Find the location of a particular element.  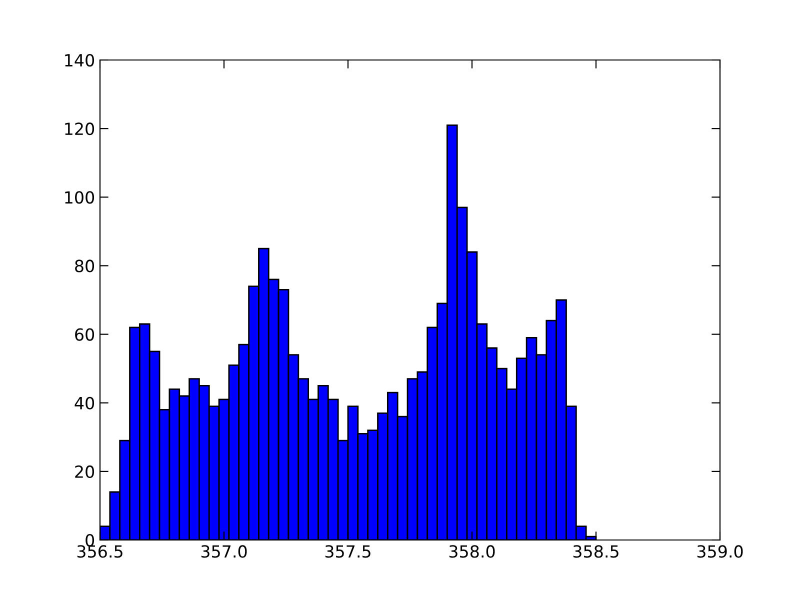

y-tick-label: 80 is located at coordinates (84, 266).